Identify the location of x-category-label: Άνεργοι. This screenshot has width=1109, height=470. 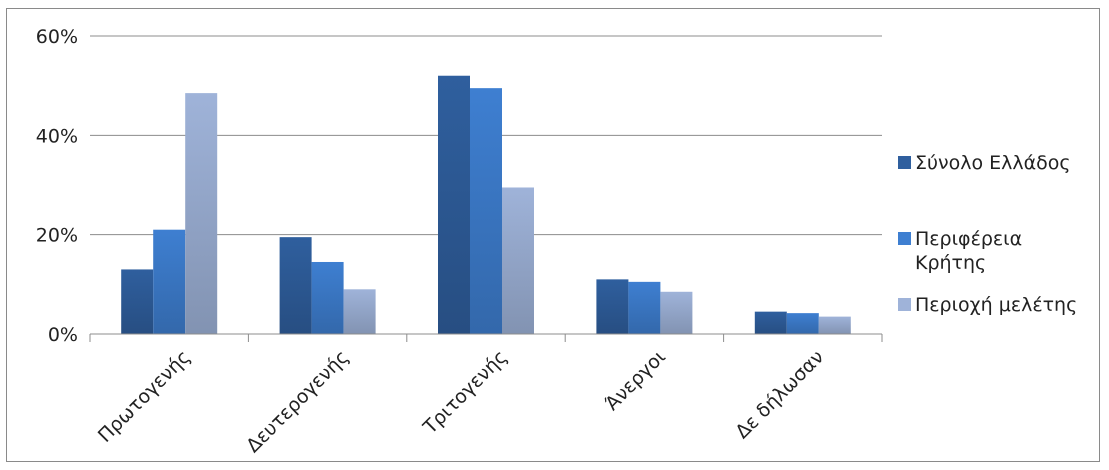
(635, 380).